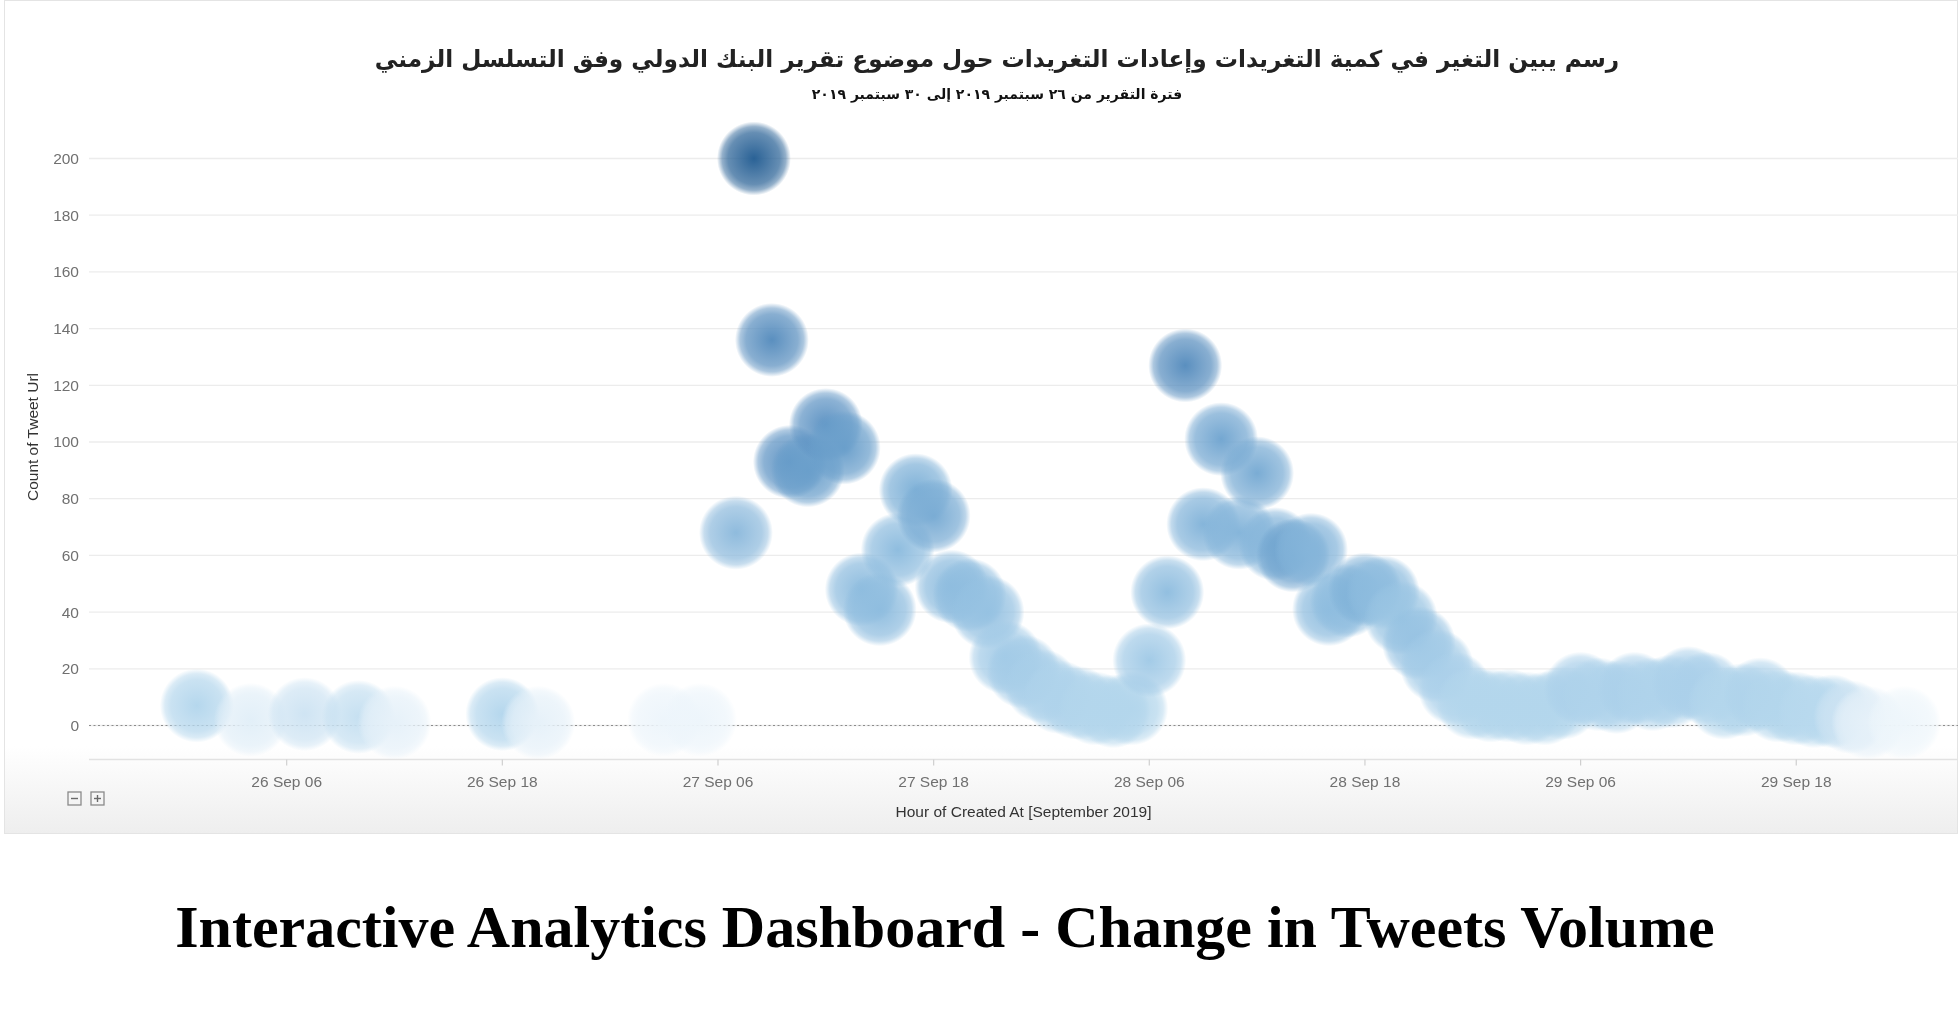 The width and height of the screenshot is (1958, 1020). Describe the element at coordinates (287, 781) in the screenshot. I see `x-tick-label: 26 Sep 06` at that location.